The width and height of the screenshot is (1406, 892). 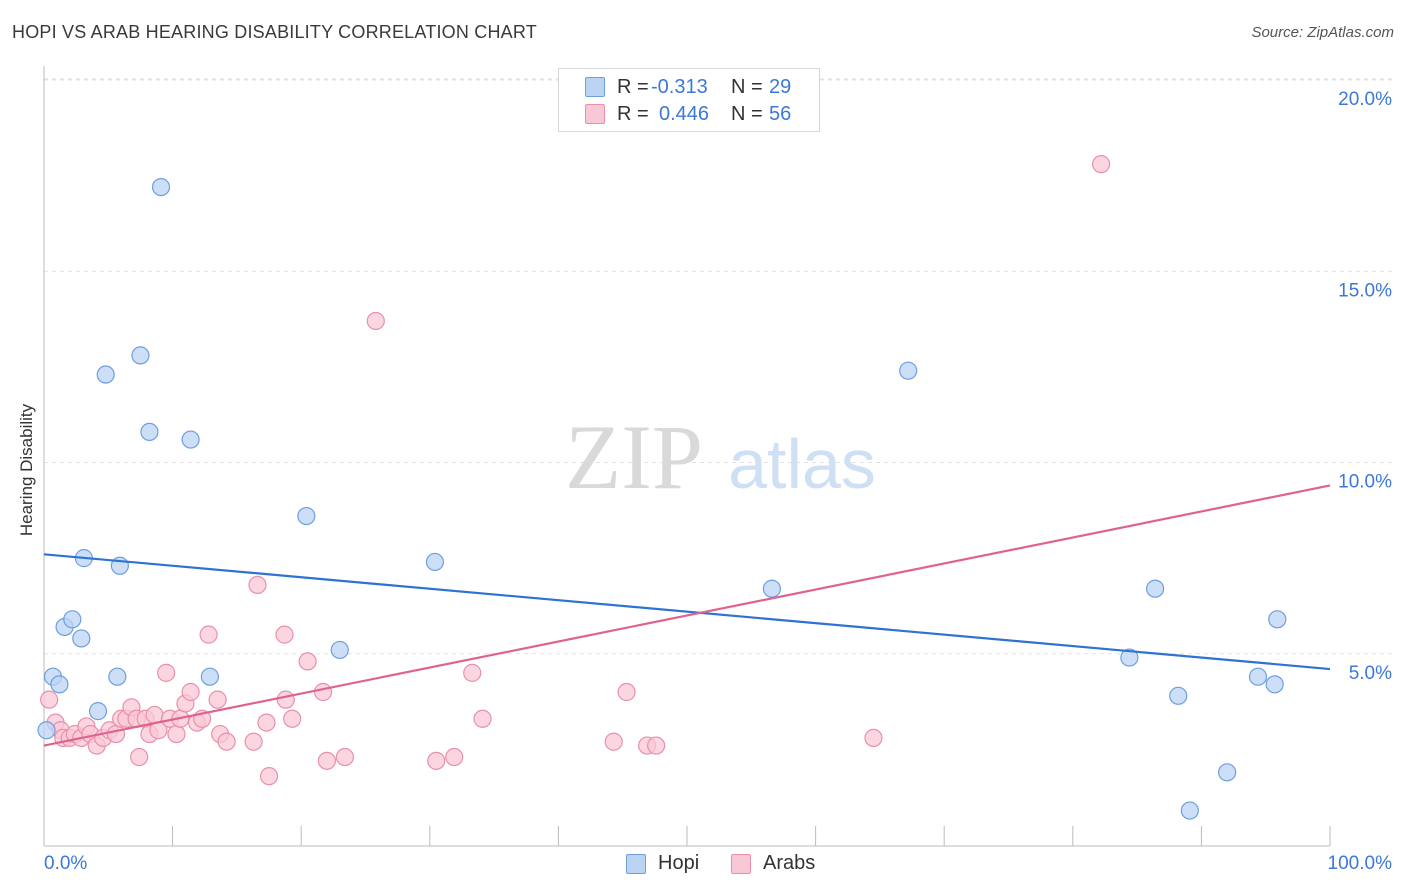 I want to click on watermark: ZIP atlas, so click(x=720, y=457).